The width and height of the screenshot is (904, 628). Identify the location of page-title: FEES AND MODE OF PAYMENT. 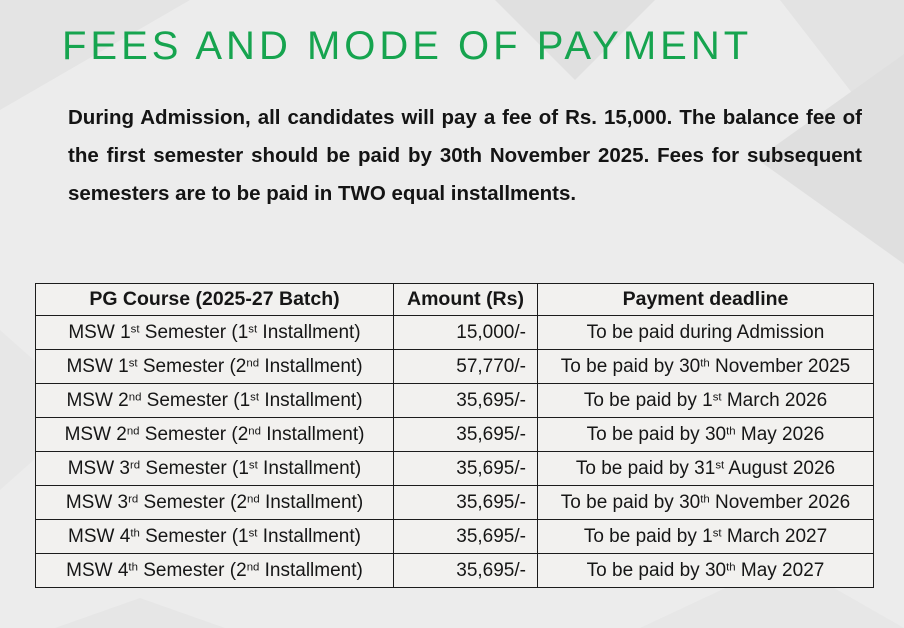
(407, 46).